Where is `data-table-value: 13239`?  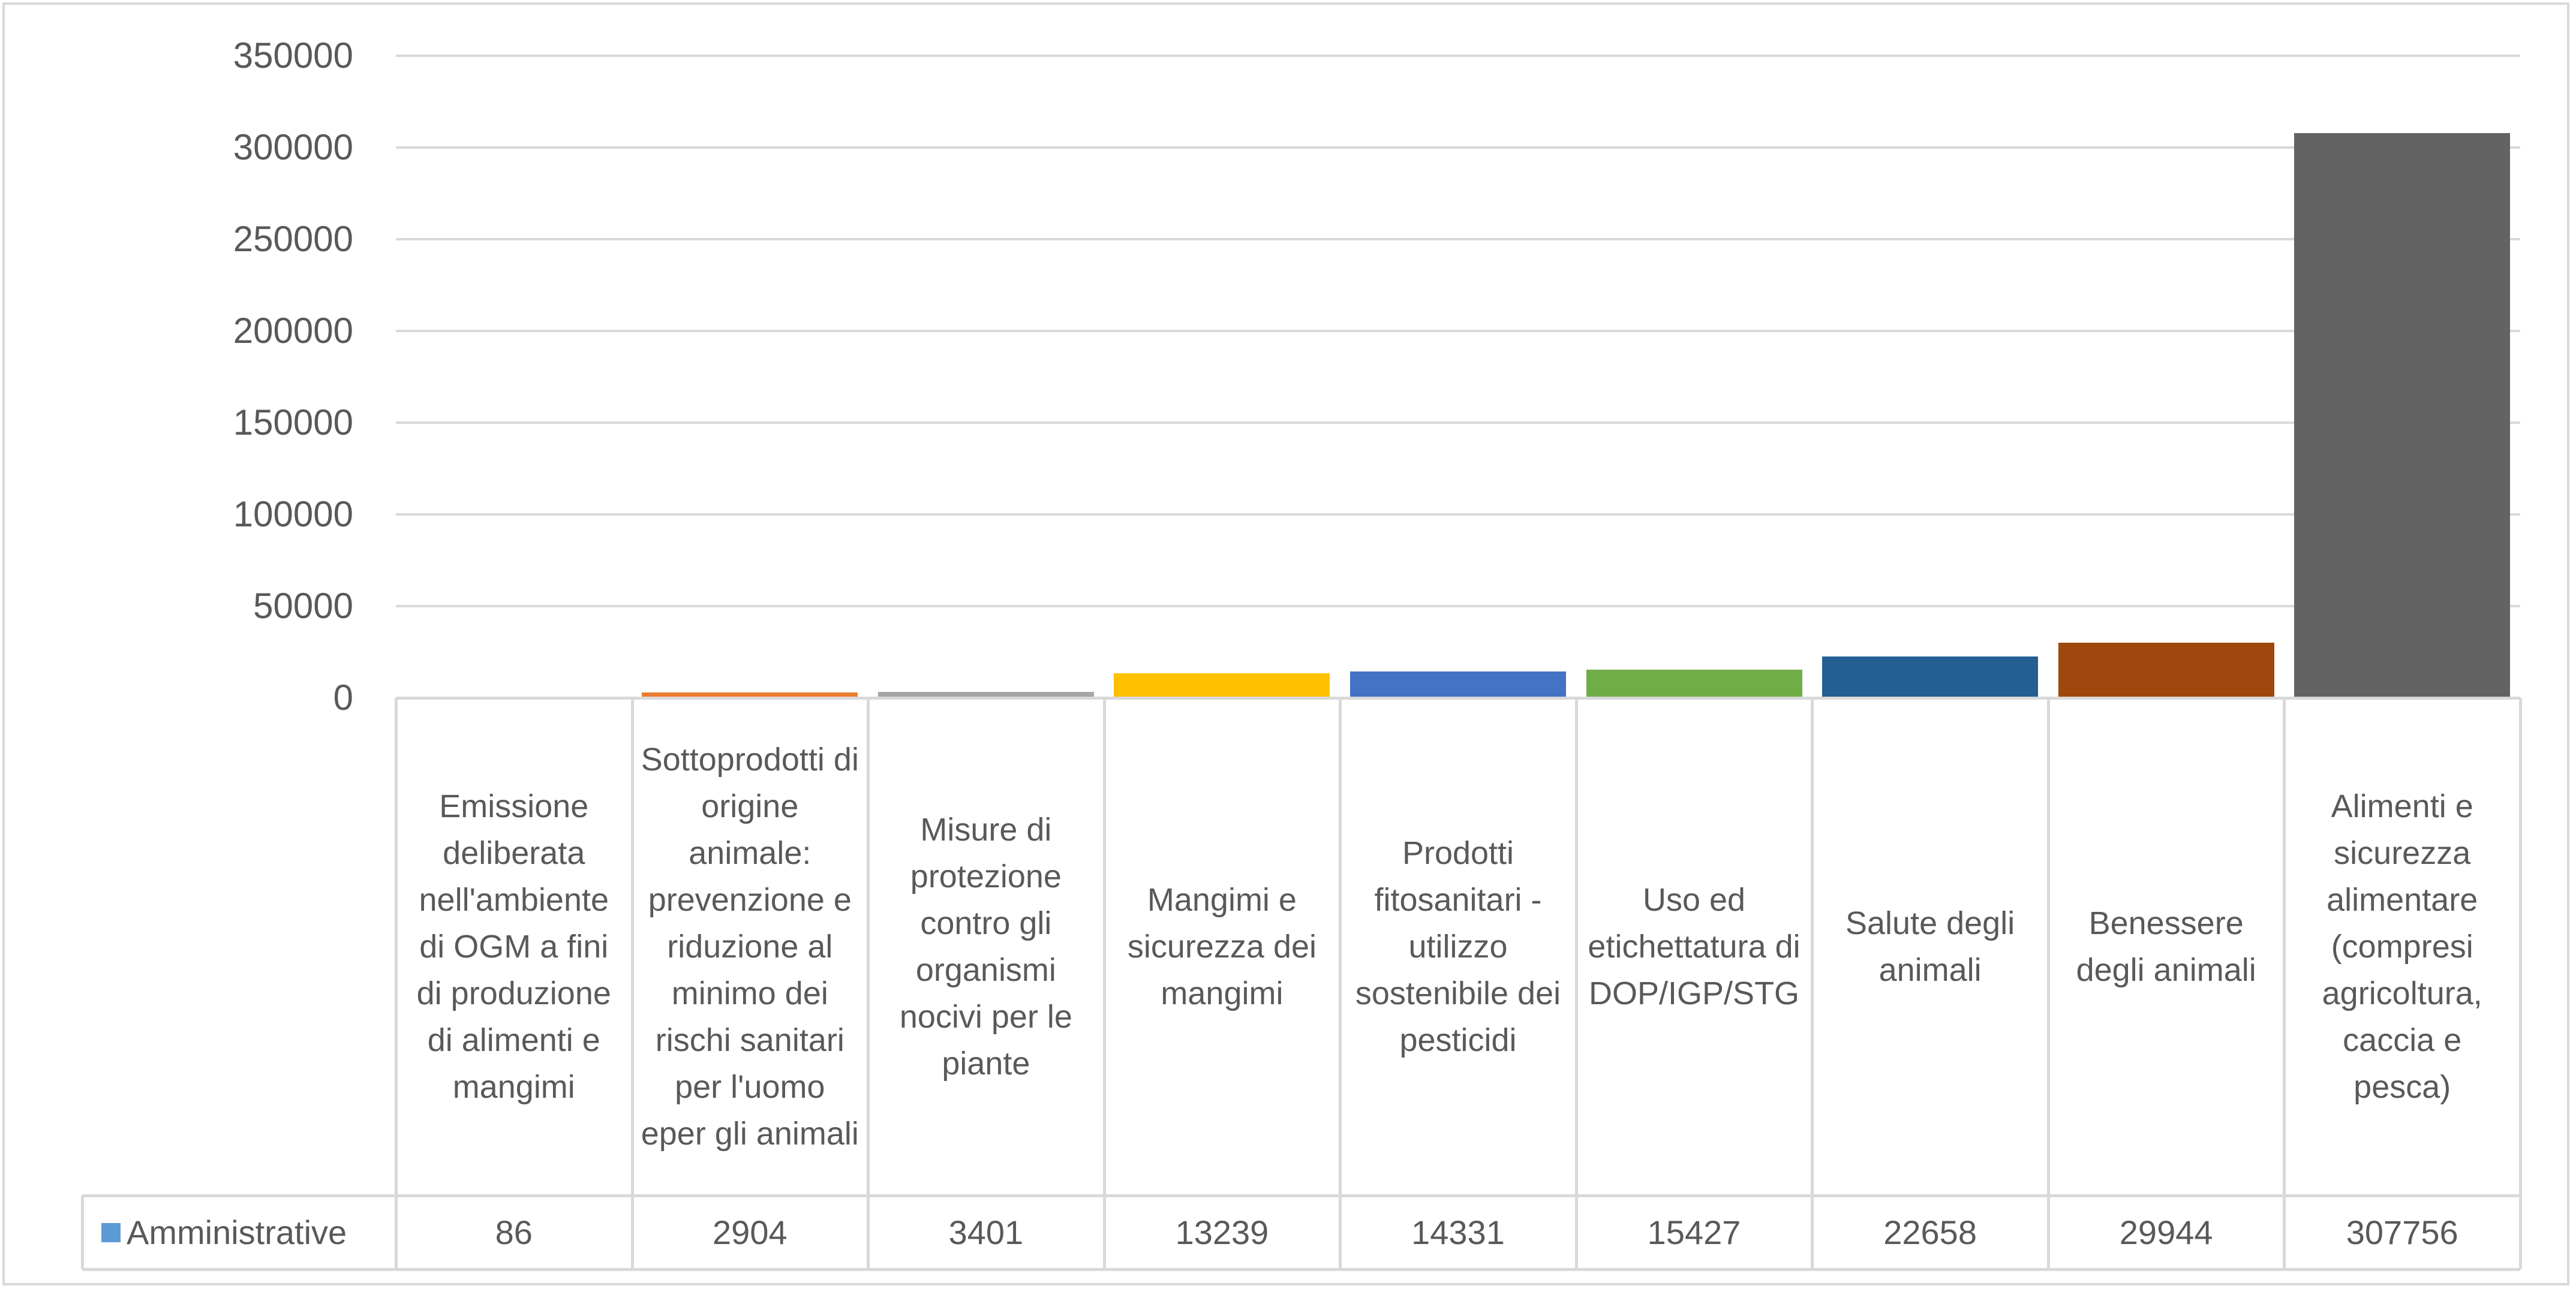 data-table-value: 13239 is located at coordinates (1222, 1232).